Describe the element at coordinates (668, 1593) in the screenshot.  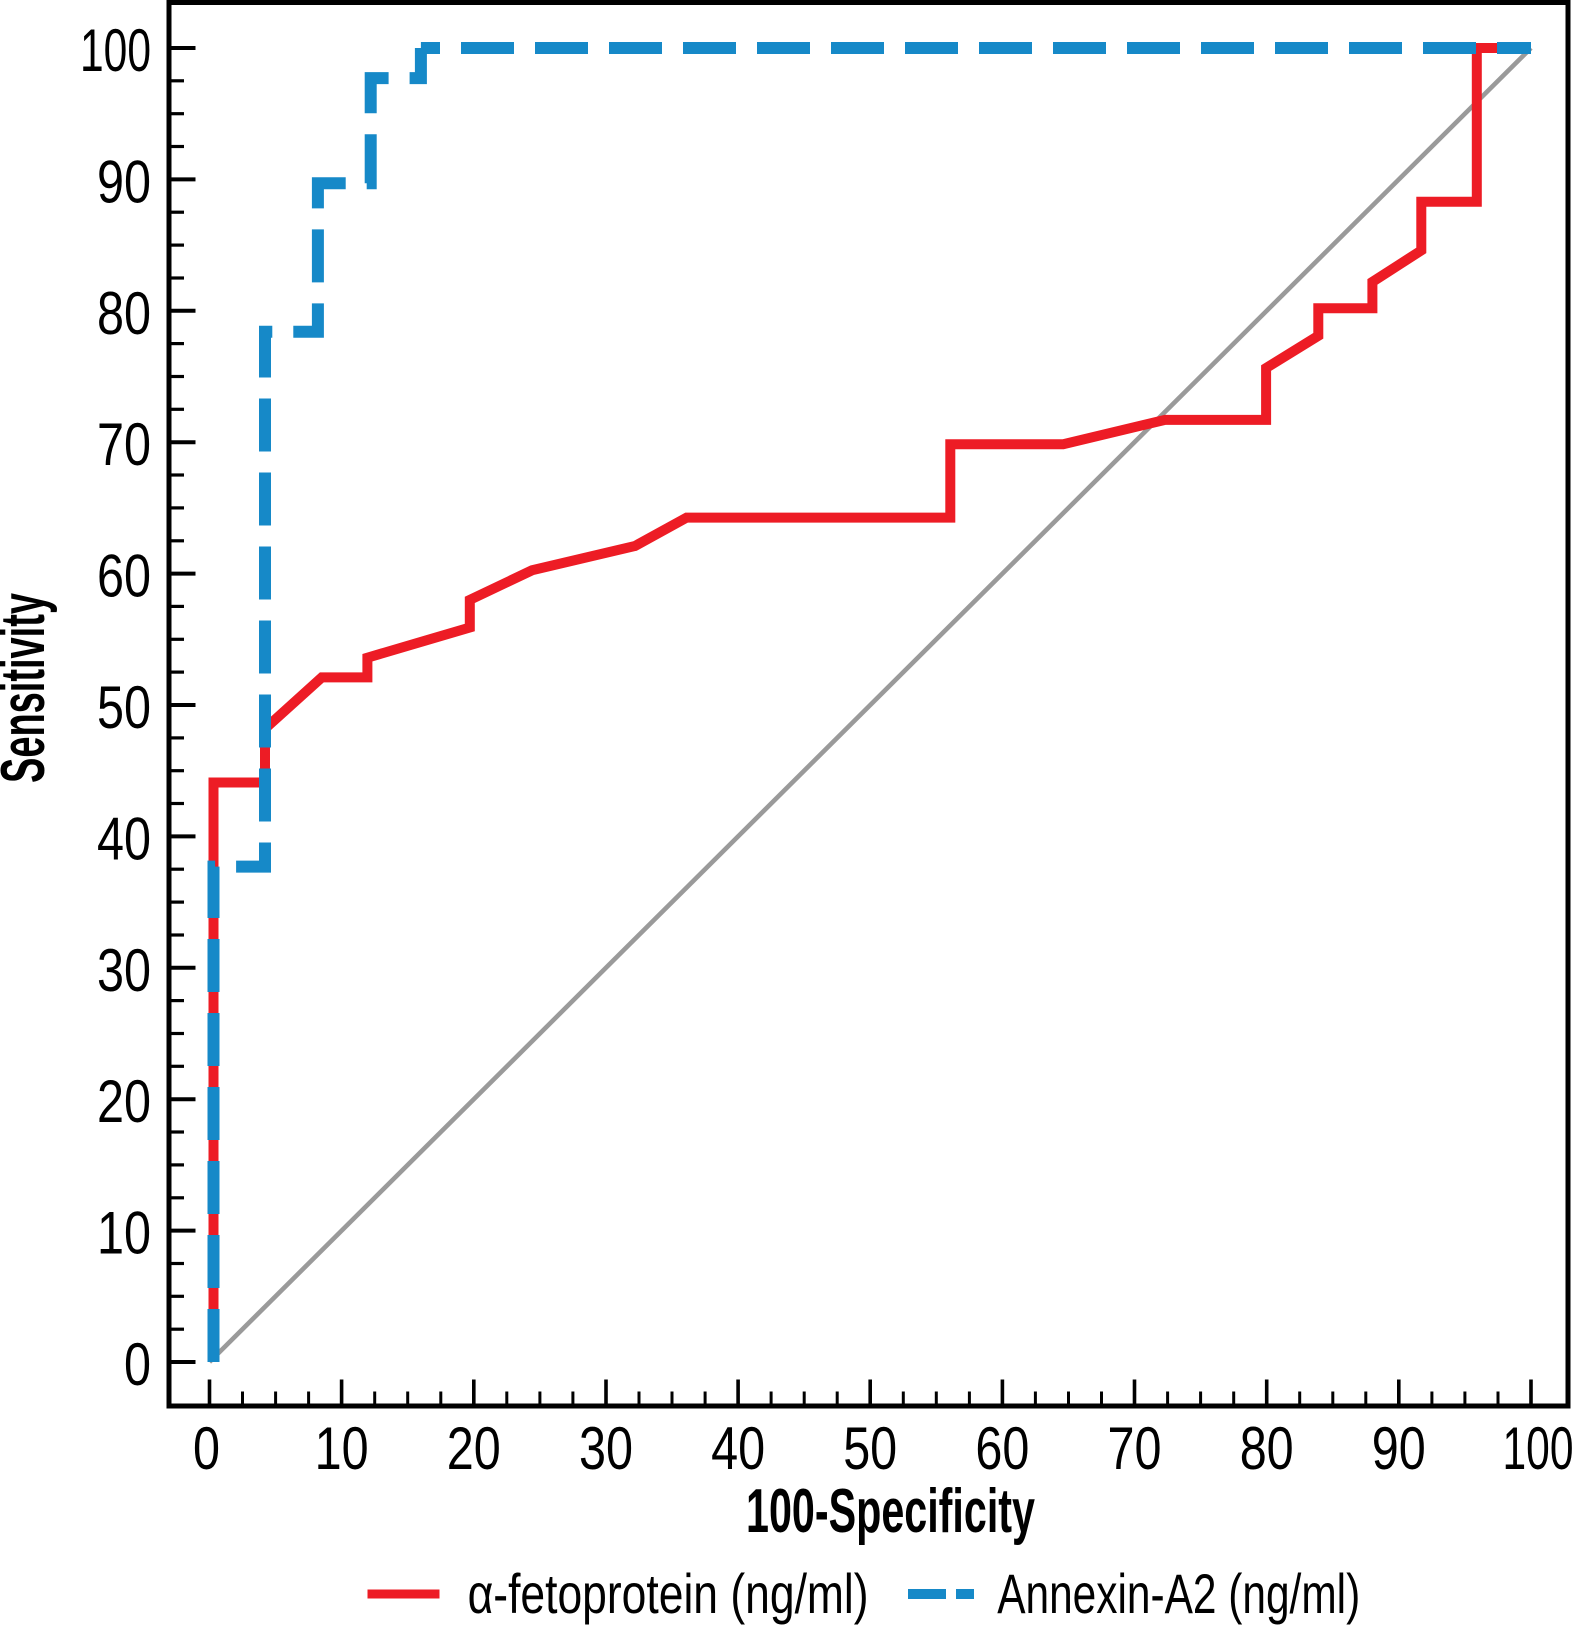
I see `svg-text: α-fetoprotein (ng/ml)` at that location.